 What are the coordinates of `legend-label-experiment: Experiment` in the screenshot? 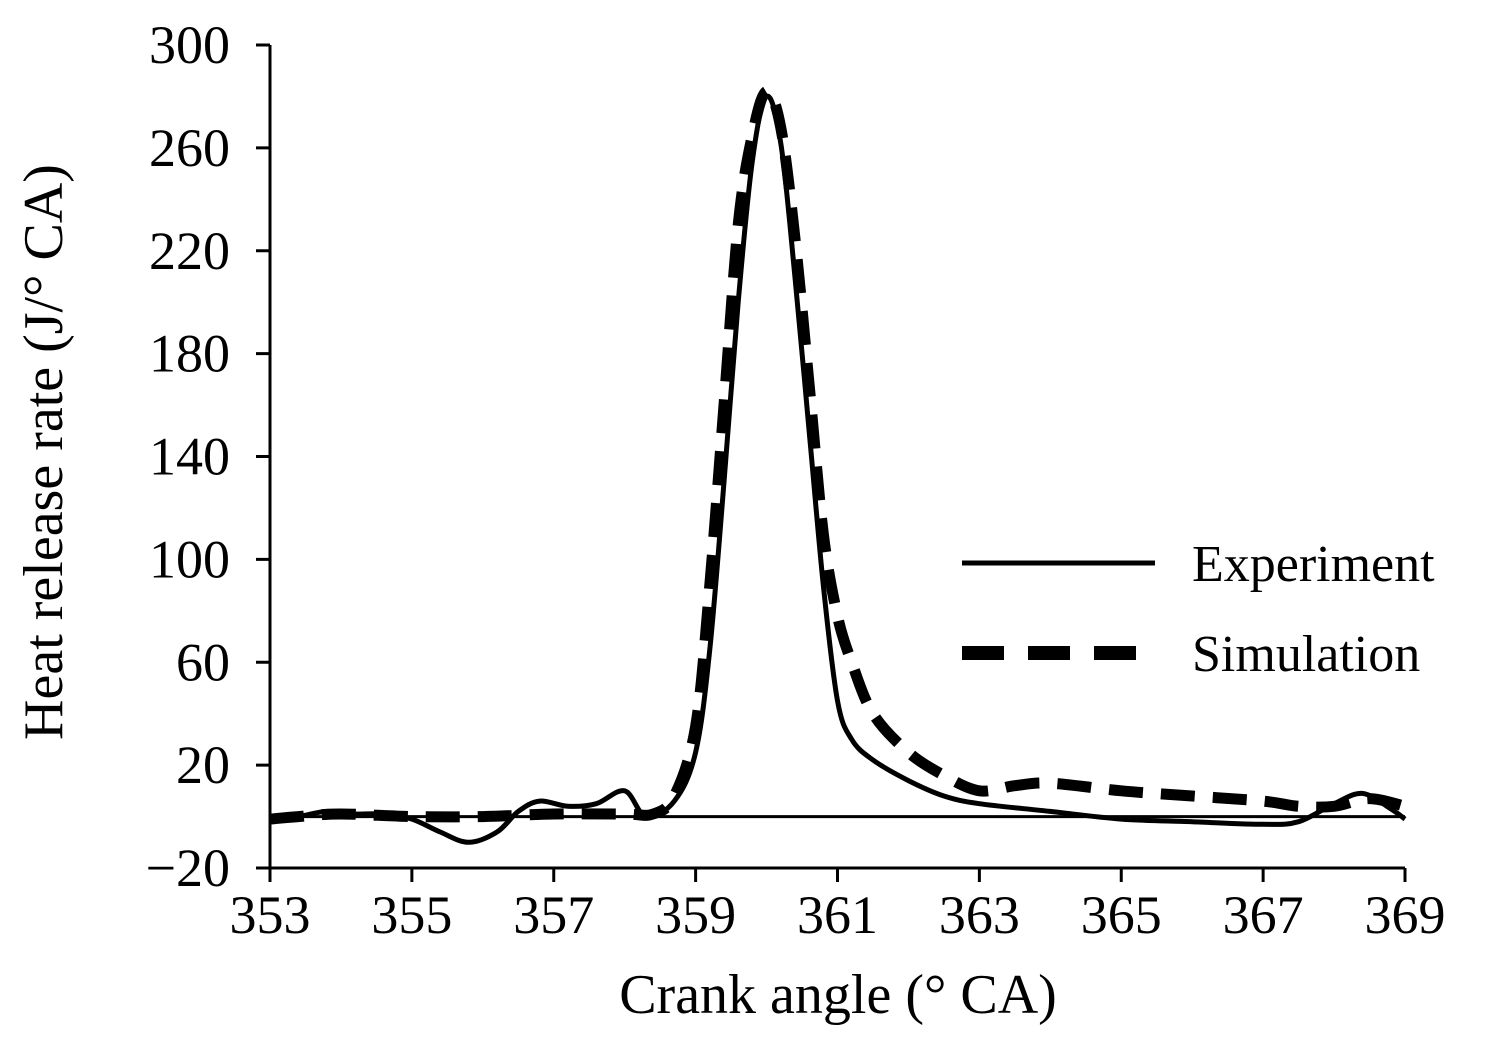 It's located at (1313, 564).